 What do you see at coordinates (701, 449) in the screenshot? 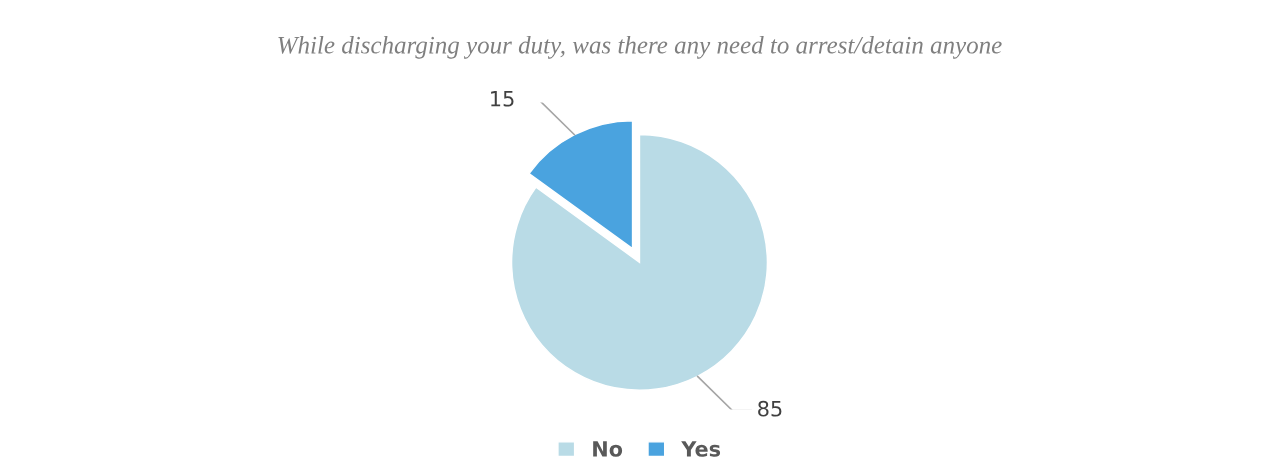
I see `legend-label: Yes` at bounding box center [701, 449].